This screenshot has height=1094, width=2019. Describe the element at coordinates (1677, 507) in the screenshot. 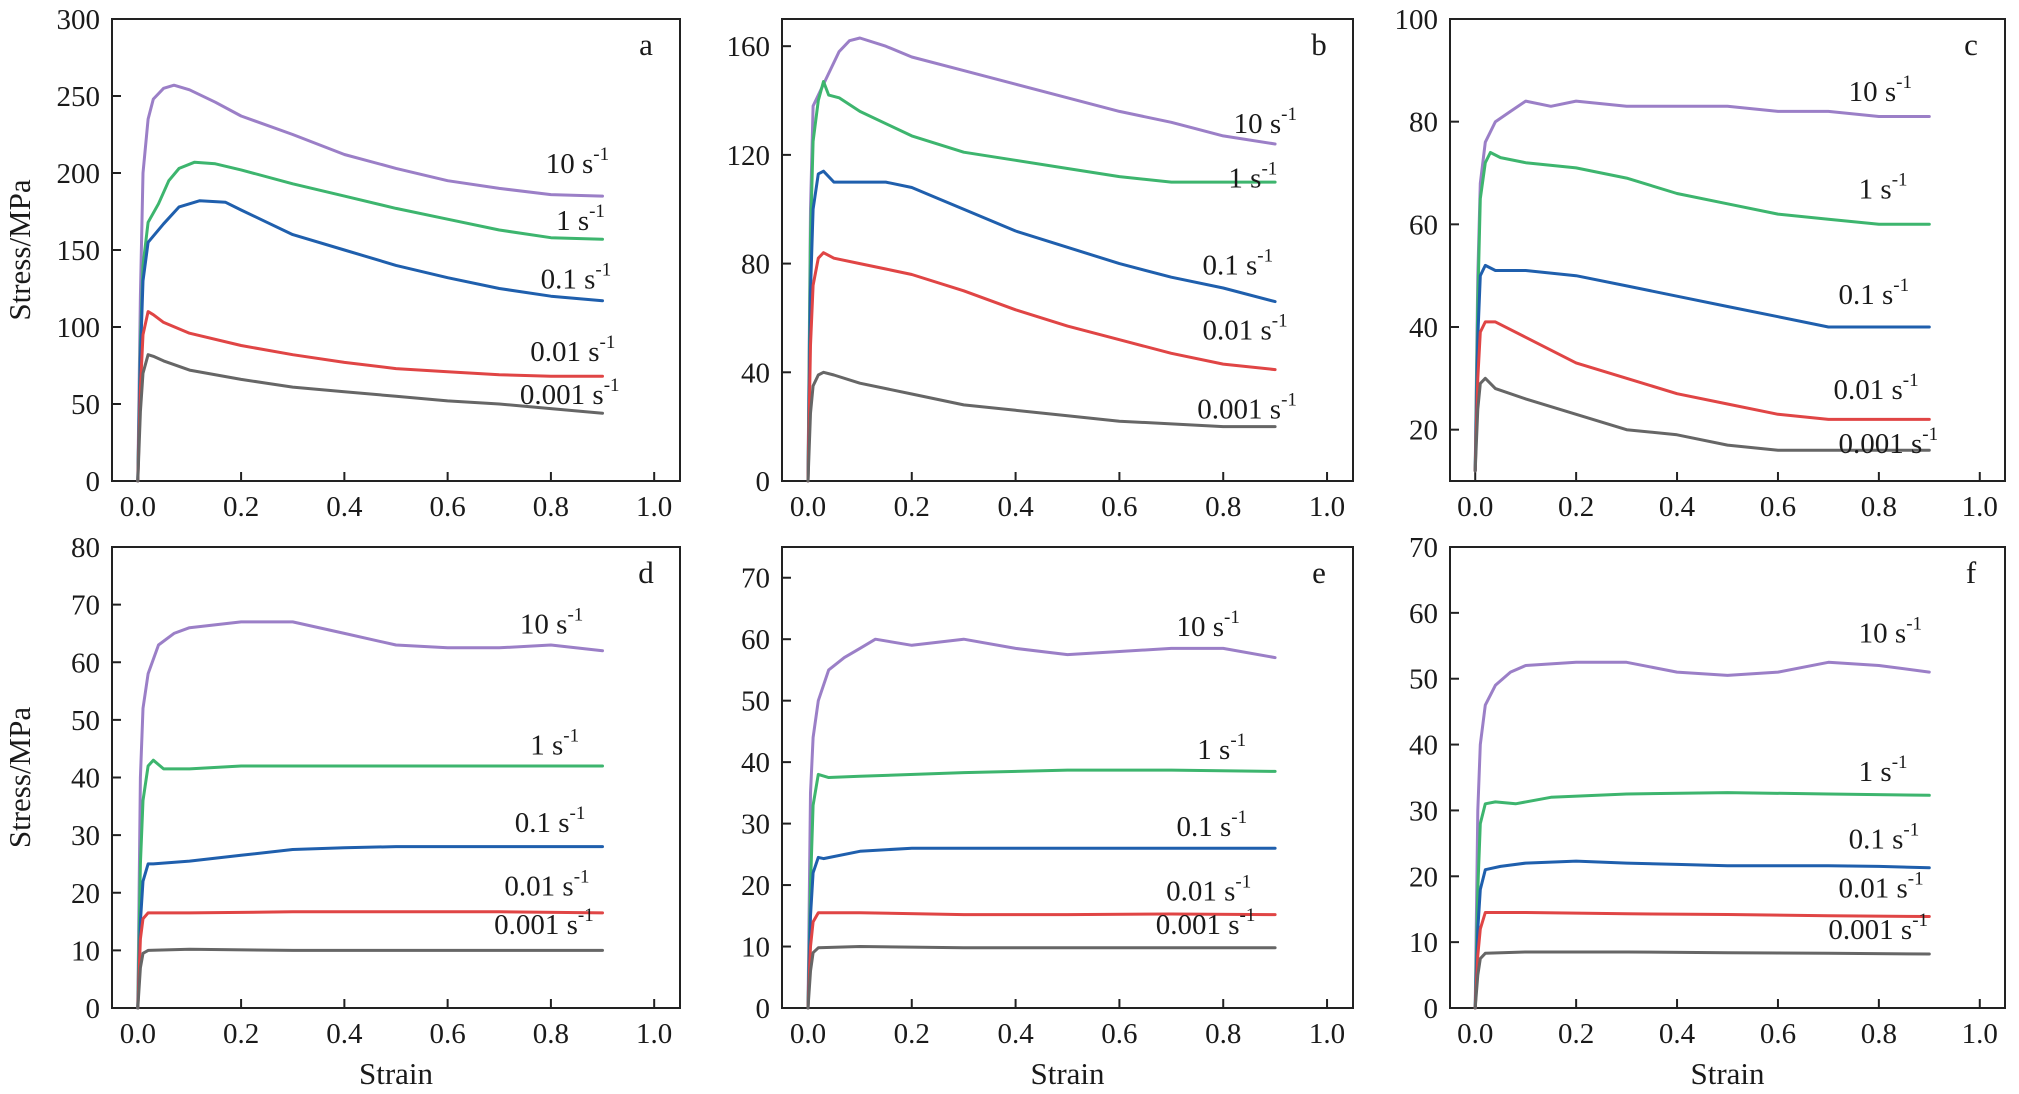

I see `x-tick-label: 0.4` at that location.